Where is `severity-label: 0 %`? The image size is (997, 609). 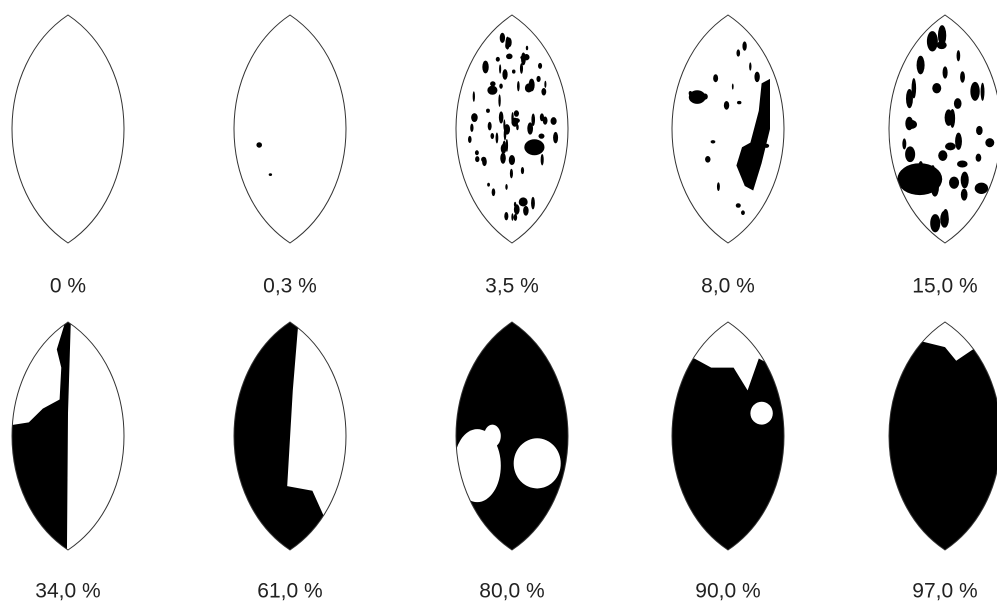 severity-label: 0 % is located at coordinates (68, 286).